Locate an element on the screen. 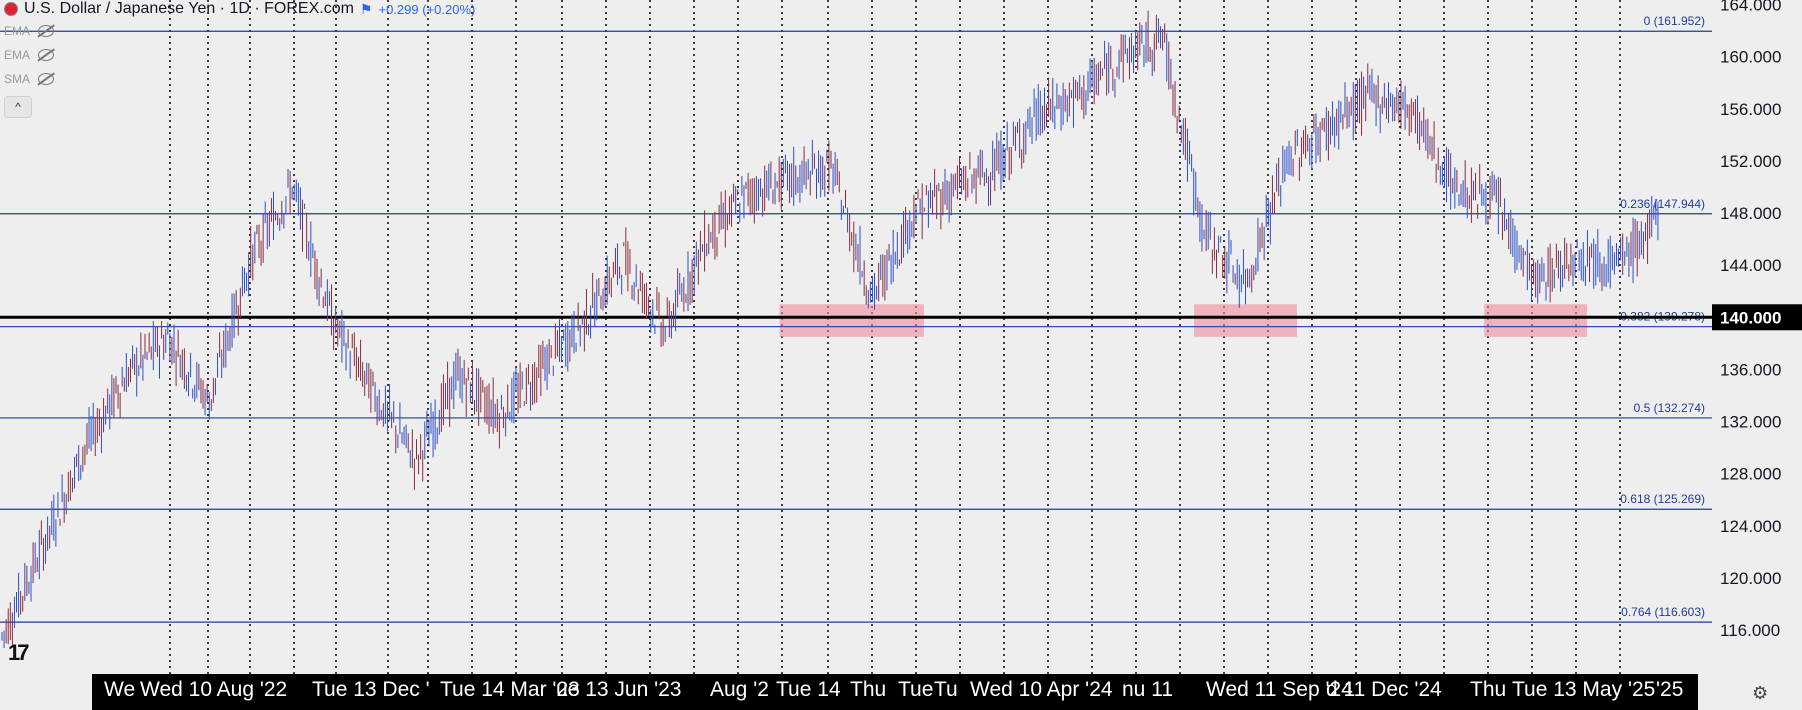 This screenshot has height=710, width=1802. fib-level-label: 0.618 (125.269) is located at coordinates (1662, 499).